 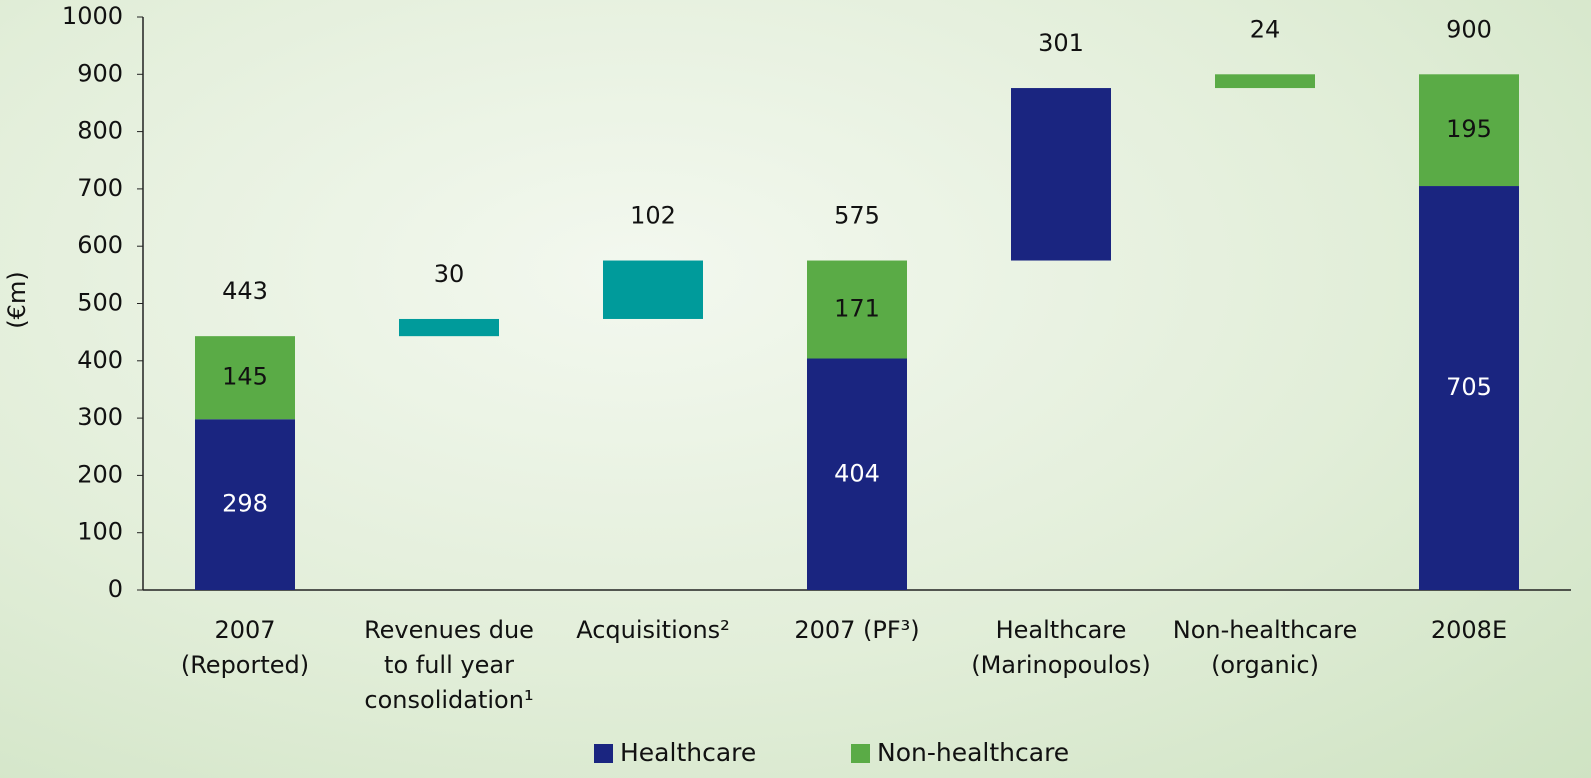 What do you see at coordinates (100, 73) in the screenshot?
I see `y-tick-label: 900` at bounding box center [100, 73].